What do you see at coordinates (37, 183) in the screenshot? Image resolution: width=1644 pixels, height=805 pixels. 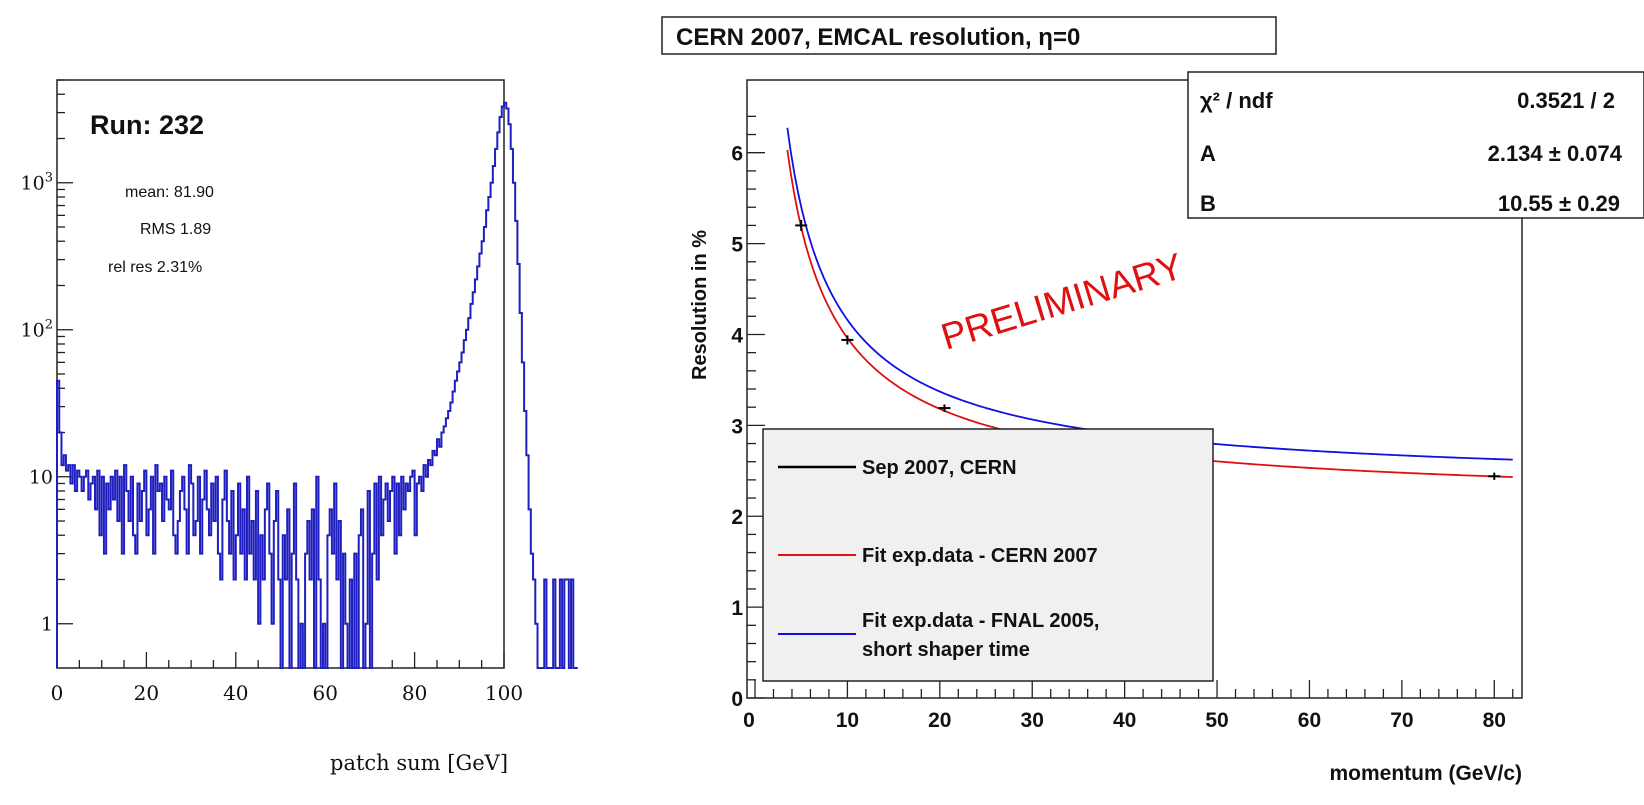 I see `histogram-y-tick-label: 10³` at bounding box center [37, 183].